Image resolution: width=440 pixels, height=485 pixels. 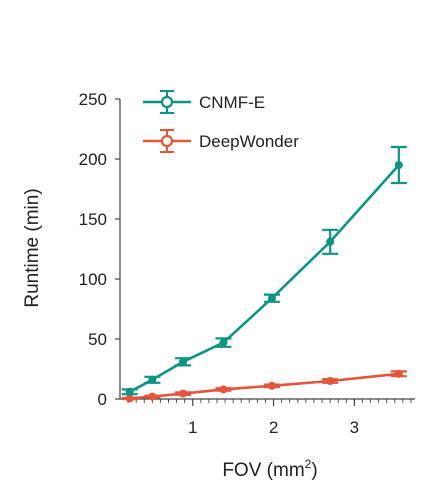 What do you see at coordinates (264, 386) in the screenshot?
I see `series-deepwonder` at bounding box center [264, 386].